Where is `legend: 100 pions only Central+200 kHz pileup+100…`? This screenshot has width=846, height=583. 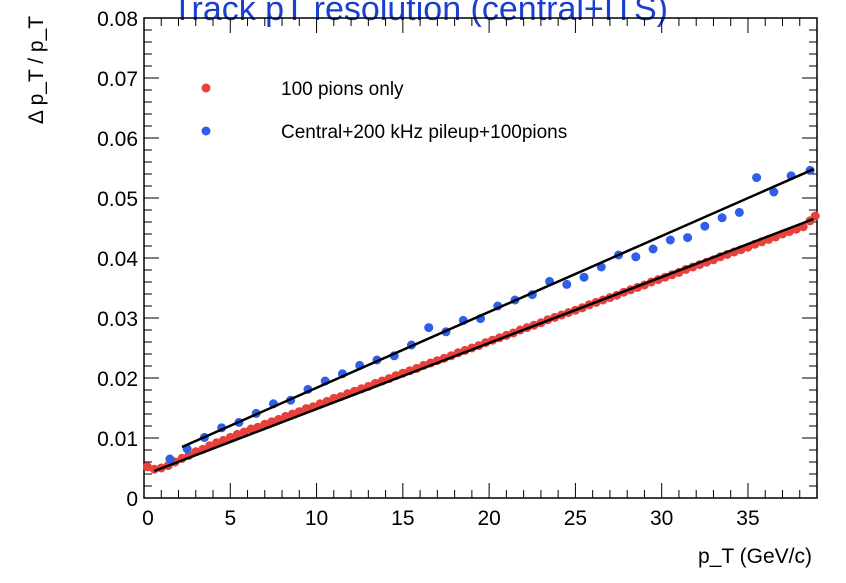
legend: 100 pions only Central+200 kHz pileup+100… is located at coordinates (384, 111).